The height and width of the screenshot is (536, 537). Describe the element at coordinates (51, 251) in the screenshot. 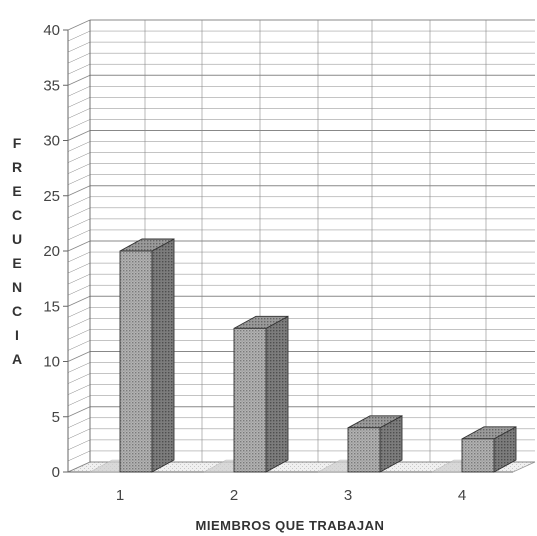

I see `y-tick-label: 20` at that location.